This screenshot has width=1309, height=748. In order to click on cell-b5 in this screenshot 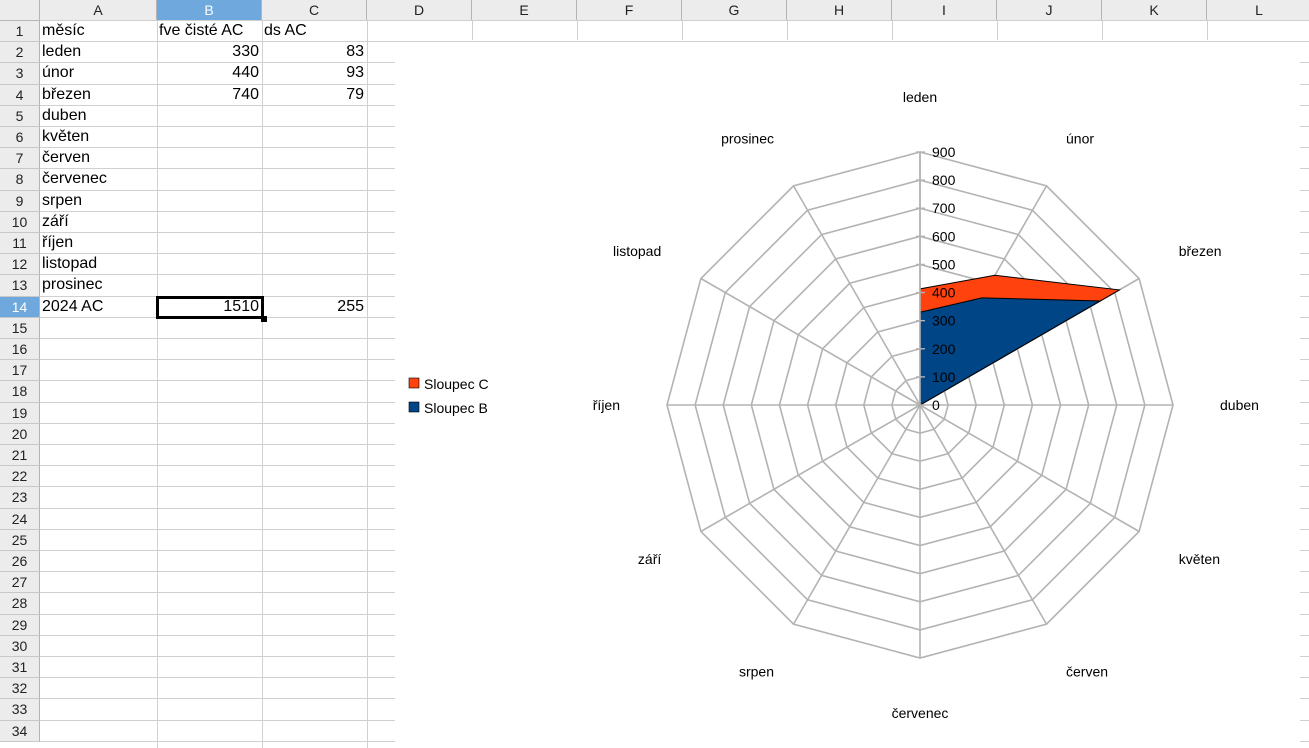, I will do `click(209, 116)`.